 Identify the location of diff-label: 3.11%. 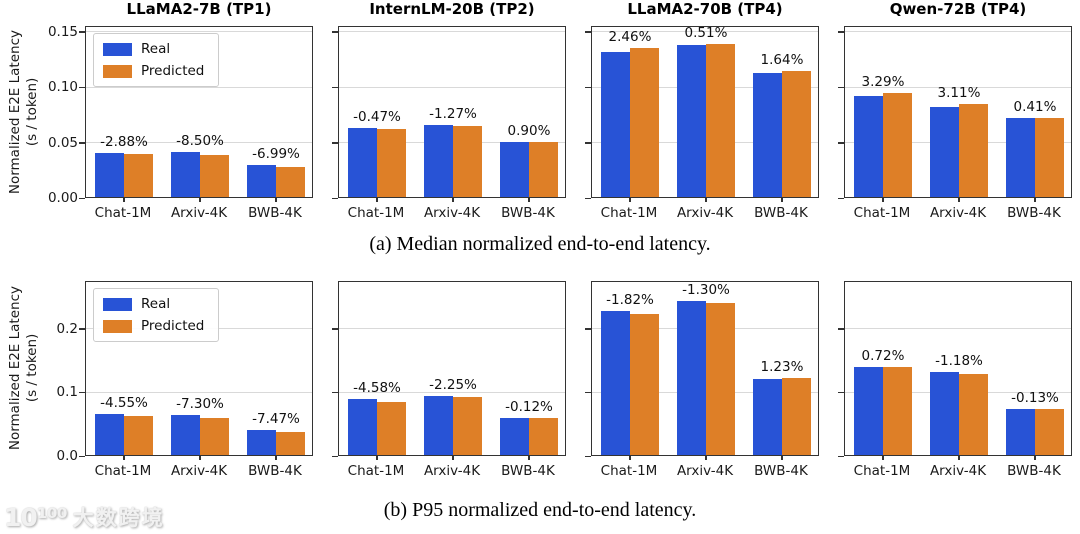
(959, 92).